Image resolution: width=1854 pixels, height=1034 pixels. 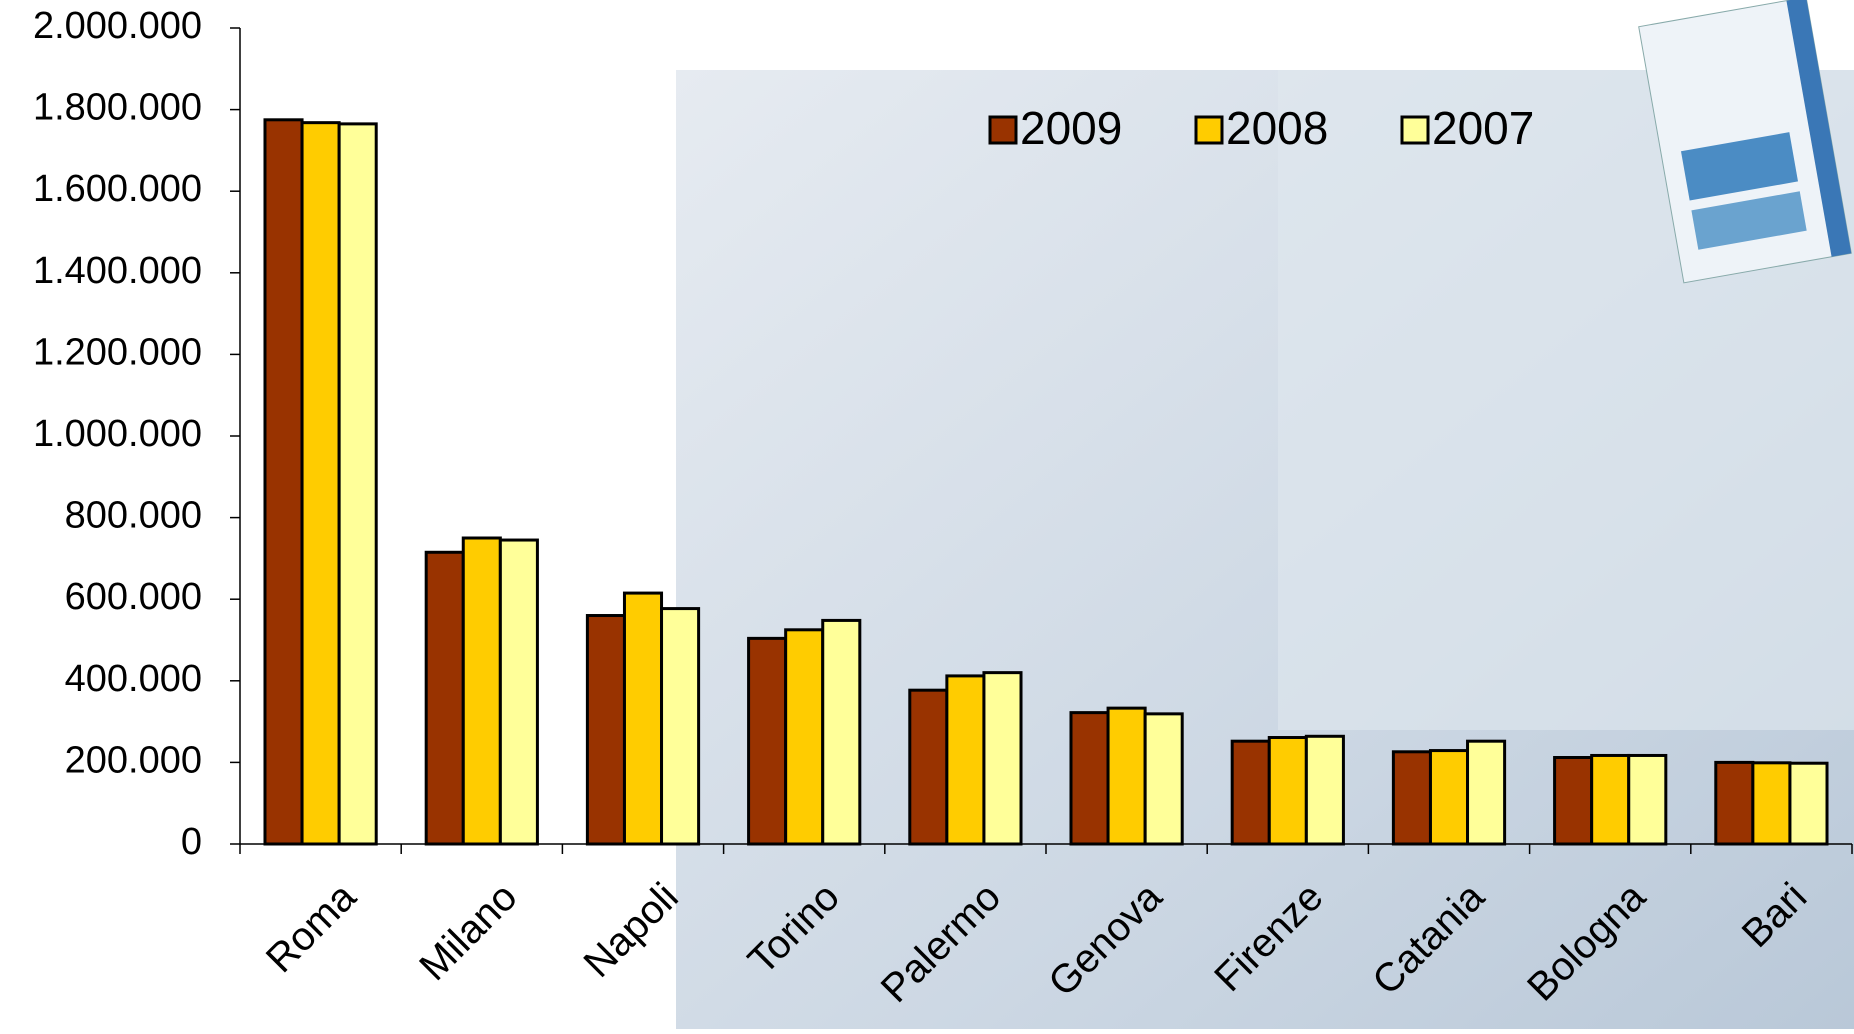 What do you see at coordinates (117, 189) in the screenshot?
I see `y-tick-label: 1.600.000` at bounding box center [117, 189].